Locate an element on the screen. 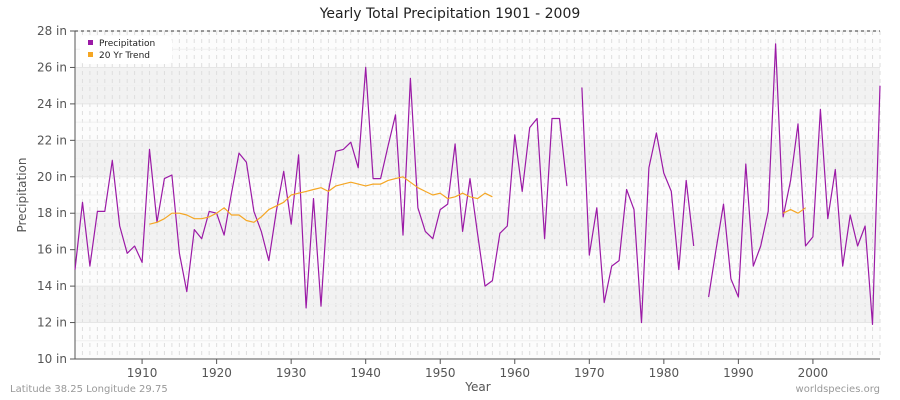 The image size is (900, 400). svg-text: 10 in is located at coordinates (52, 359).